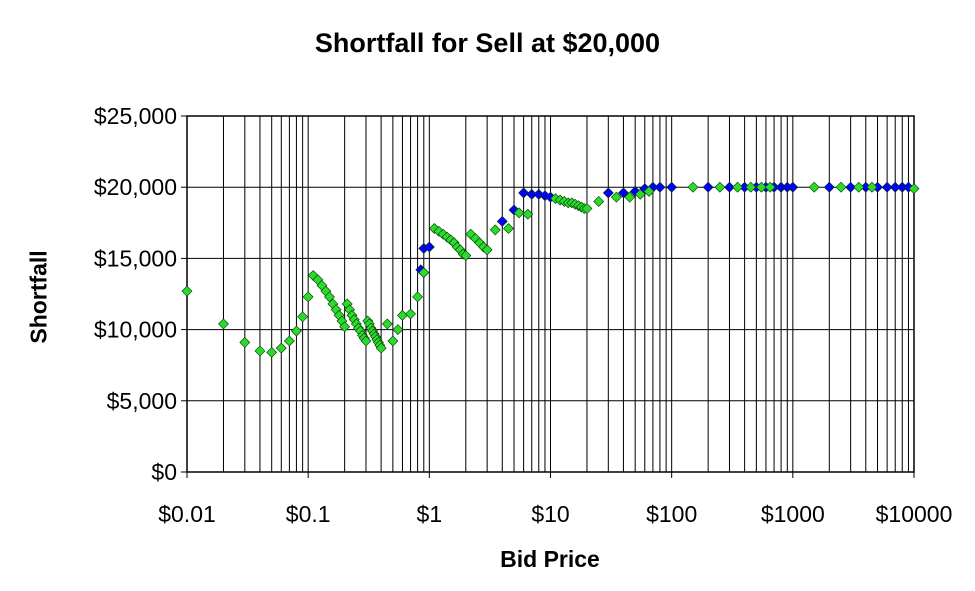  I want to click on y-tick-label: $10,000, so click(135, 330).